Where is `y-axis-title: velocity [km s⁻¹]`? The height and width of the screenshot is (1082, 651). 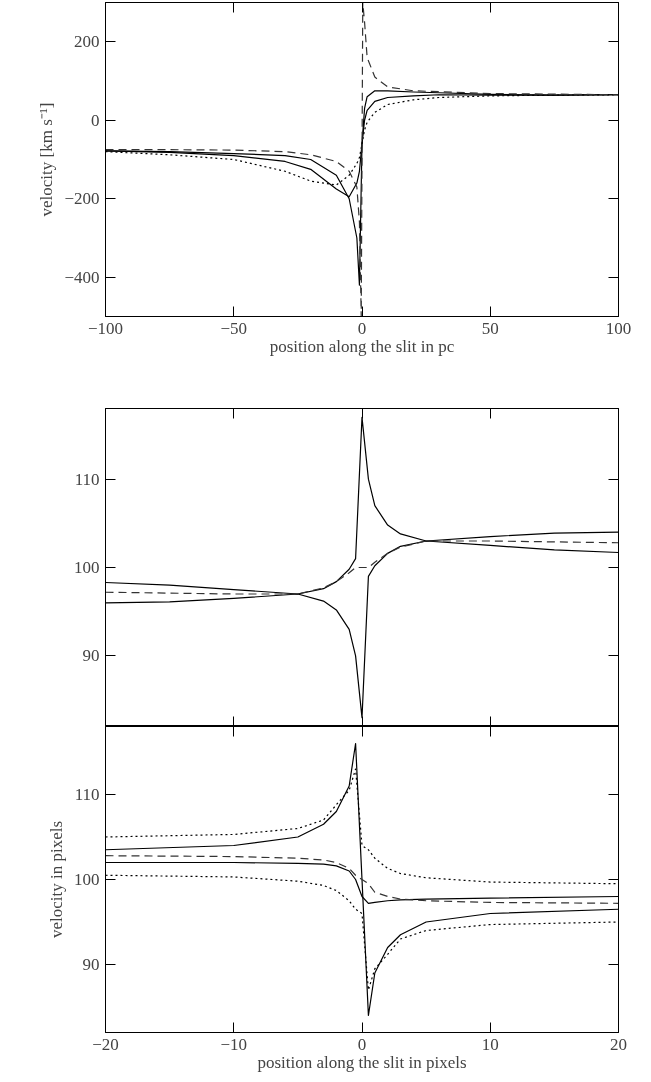
y-axis-title: velocity [km s⁻¹] is located at coordinates (47, 159).